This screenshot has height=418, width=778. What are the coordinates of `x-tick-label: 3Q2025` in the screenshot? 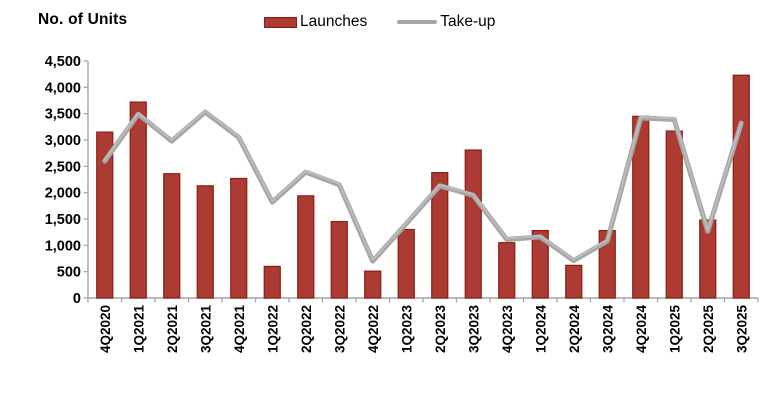 It's located at (741, 329).